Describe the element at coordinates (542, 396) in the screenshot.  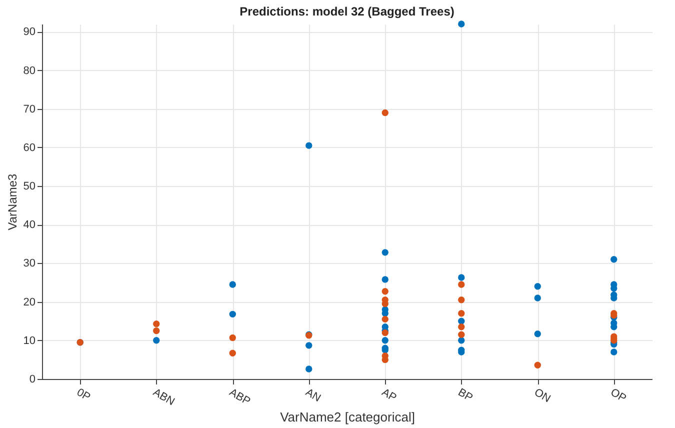
I see `x-tick-label: ON` at that location.